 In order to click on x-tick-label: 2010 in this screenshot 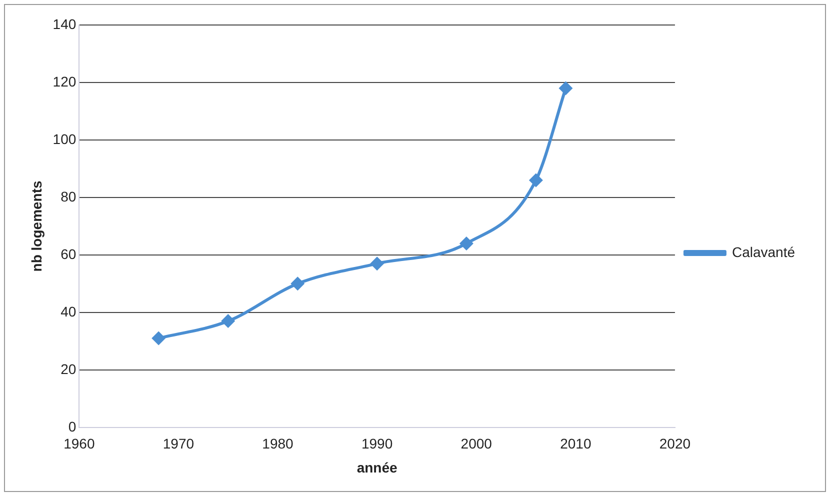, I will do `click(576, 444)`.